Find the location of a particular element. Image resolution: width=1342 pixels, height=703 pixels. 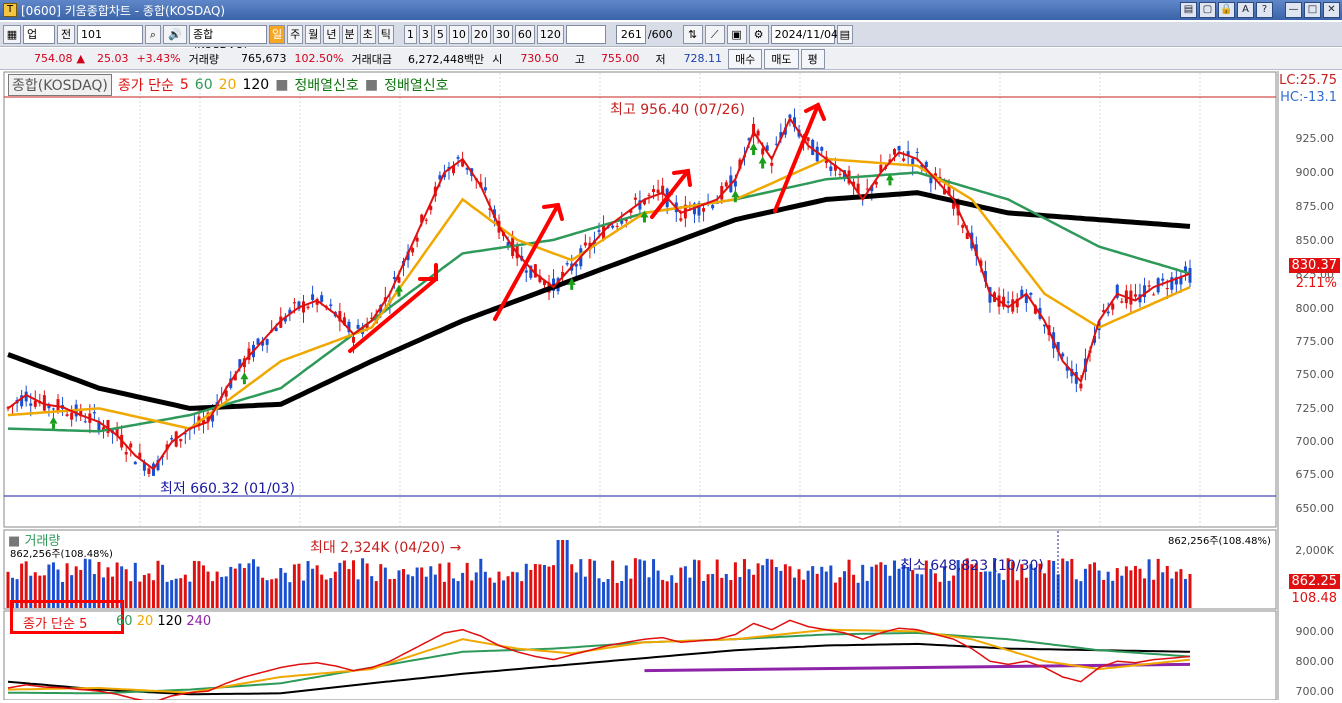

menu-icon: ▦ is located at coordinates (12, 34).